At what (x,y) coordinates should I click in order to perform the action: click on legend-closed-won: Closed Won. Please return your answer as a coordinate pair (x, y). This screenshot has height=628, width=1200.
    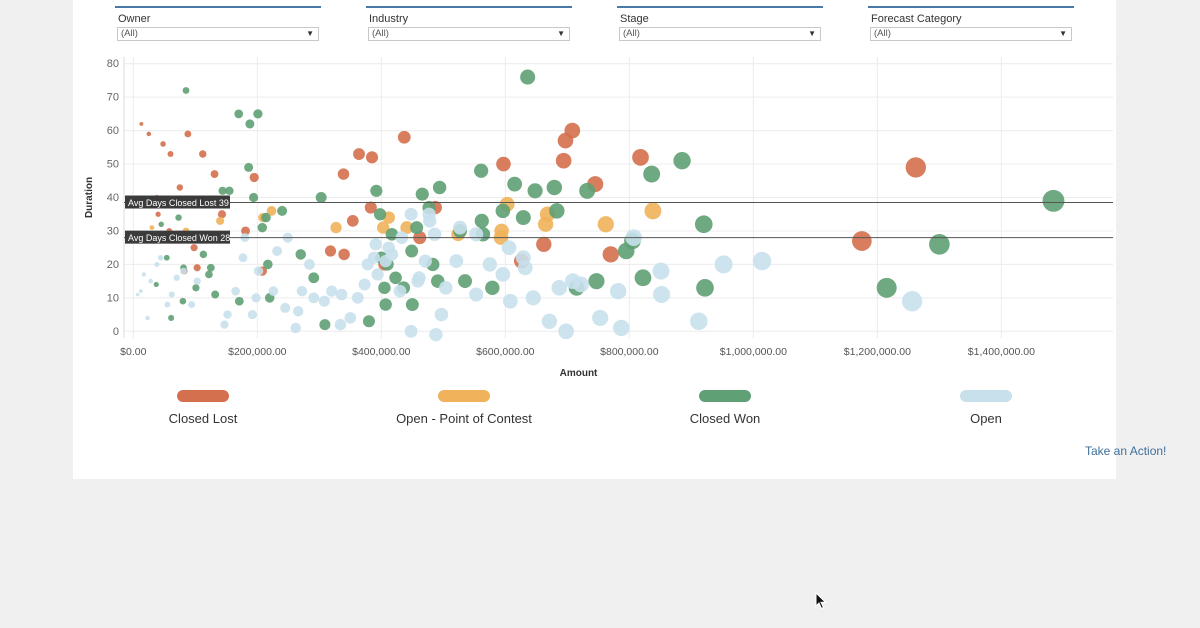
    Looking at the image, I should click on (725, 408).